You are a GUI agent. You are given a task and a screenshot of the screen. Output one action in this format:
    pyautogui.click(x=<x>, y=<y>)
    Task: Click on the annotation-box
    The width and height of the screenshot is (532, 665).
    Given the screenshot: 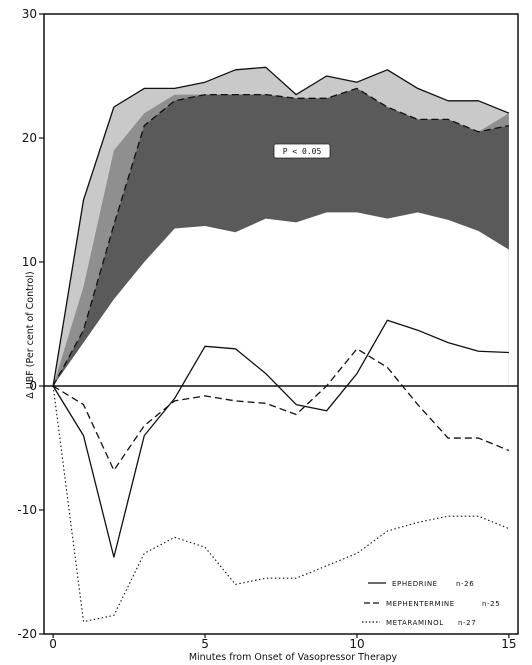 What is the action you would take?
    pyautogui.click(x=302, y=151)
    